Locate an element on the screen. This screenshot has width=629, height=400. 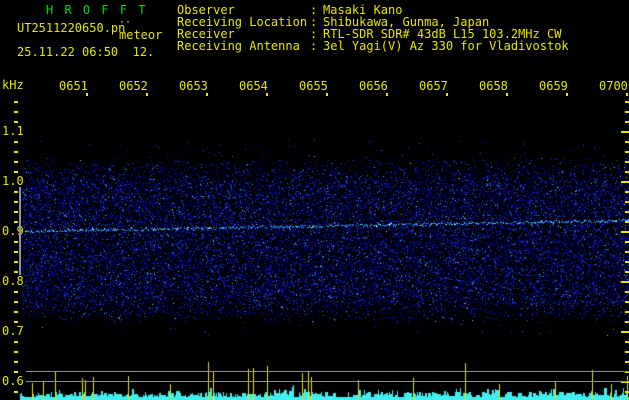
time-tick-label: 0656 is located at coordinates (373, 86).